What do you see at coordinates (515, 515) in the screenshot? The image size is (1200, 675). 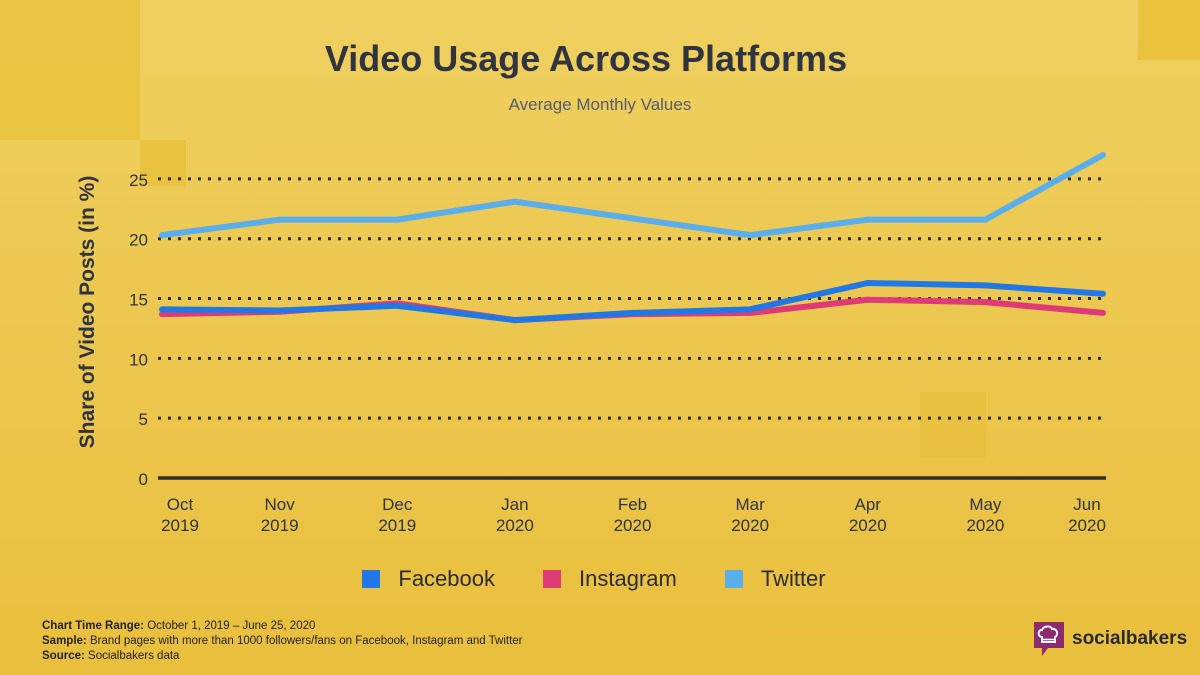 I see `x-tick-label: Jan 2020` at bounding box center [515, 515].